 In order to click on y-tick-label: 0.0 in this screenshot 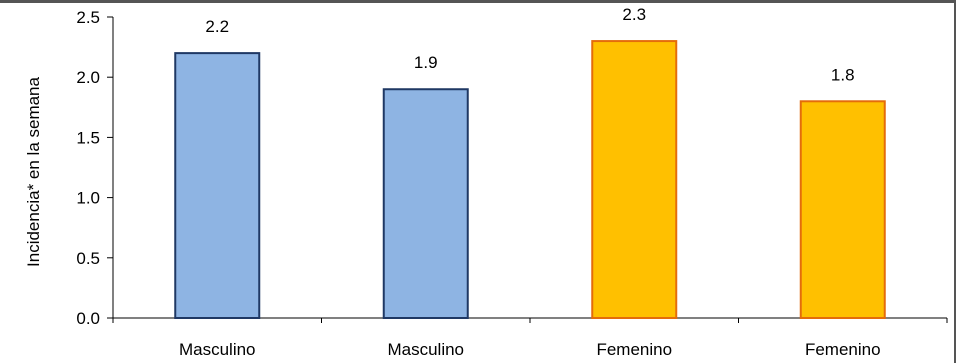, I will do `click(88, 318)`.